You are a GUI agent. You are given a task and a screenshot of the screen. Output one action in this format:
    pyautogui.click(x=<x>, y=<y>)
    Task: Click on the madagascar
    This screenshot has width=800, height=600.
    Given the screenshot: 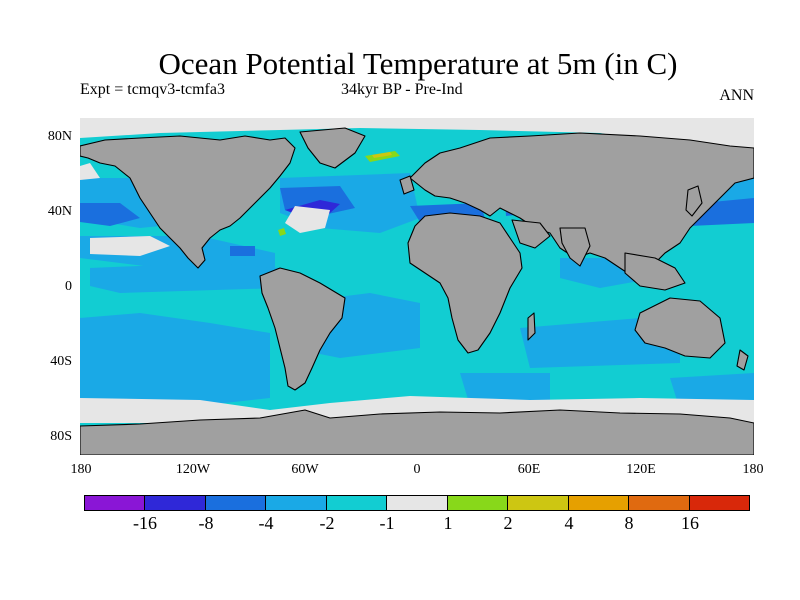 What is the action you would take?
    pyautogui.click(x=531, y=326)
    